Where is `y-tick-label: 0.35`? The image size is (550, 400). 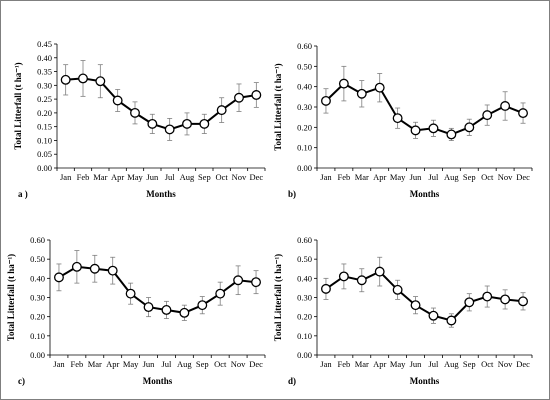 y-tick-label: 0.35 is located at coordinates (44, 72).